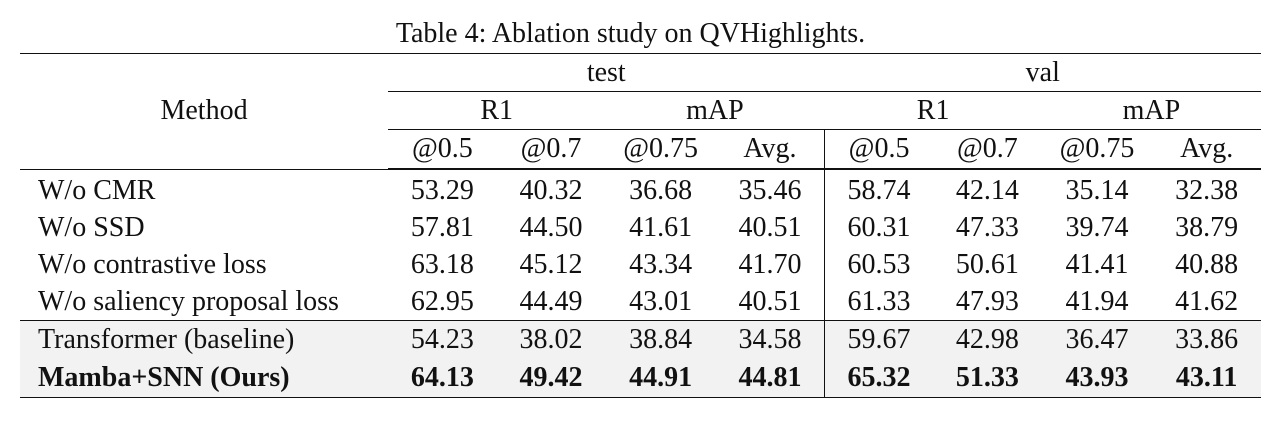 This screenshot has height=434, width=1281. I want to click on group-header-val-r1: R1, so click(933, 110).